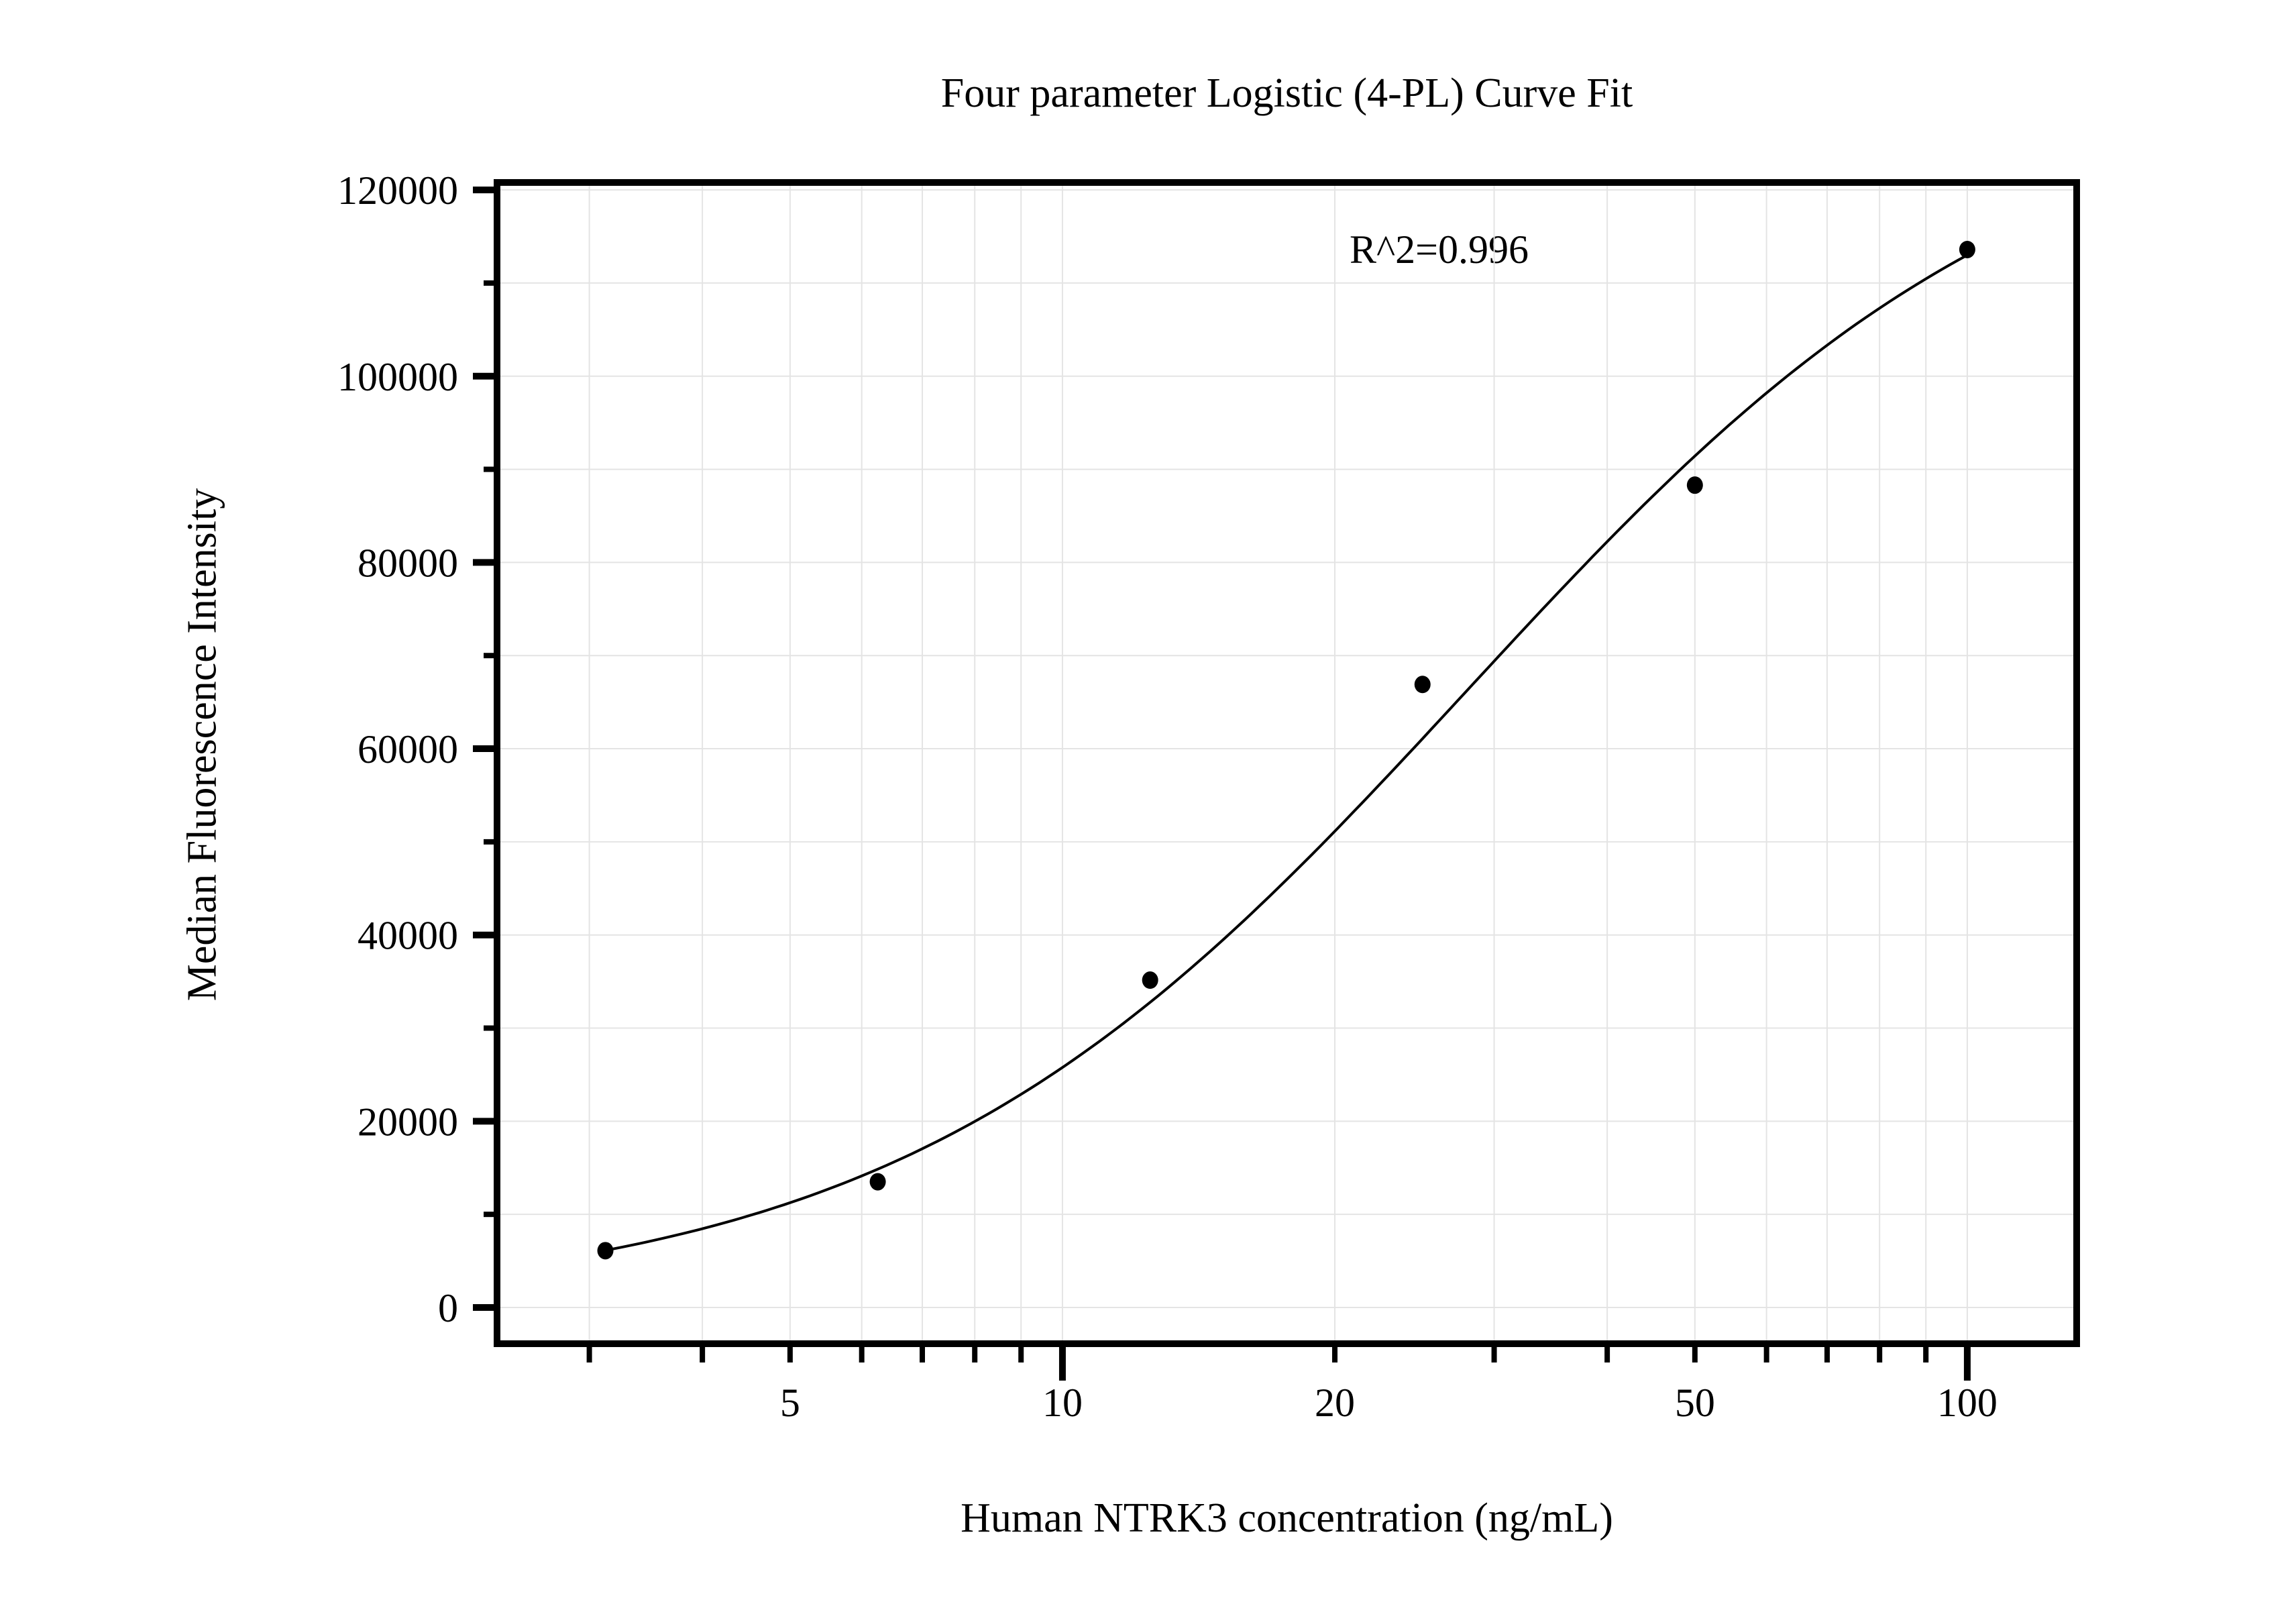 The image size is (2296, 1604). Describe the element at coordinates (408, 563) in the screenshot. I see `y-tick-label: 80000` at that location.